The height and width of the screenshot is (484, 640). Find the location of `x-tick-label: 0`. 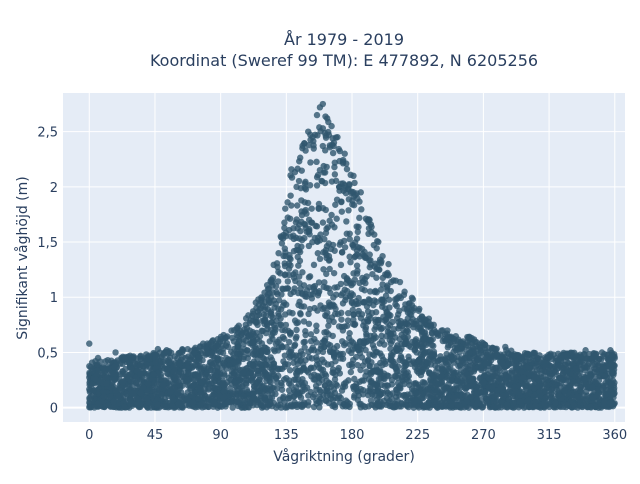

x-tick-label: 0 is located at coordinates (89, 435).